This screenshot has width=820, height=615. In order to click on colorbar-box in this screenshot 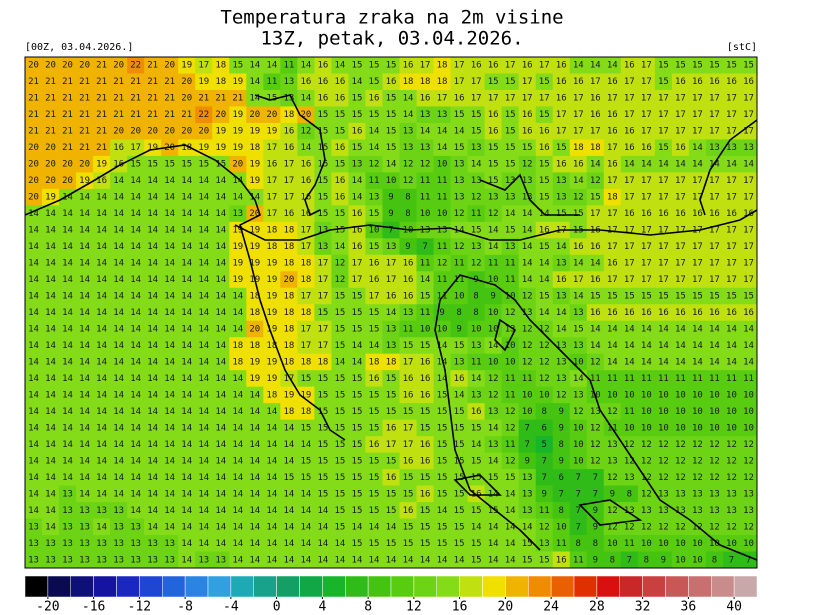, I will do `click(425, 586)`.